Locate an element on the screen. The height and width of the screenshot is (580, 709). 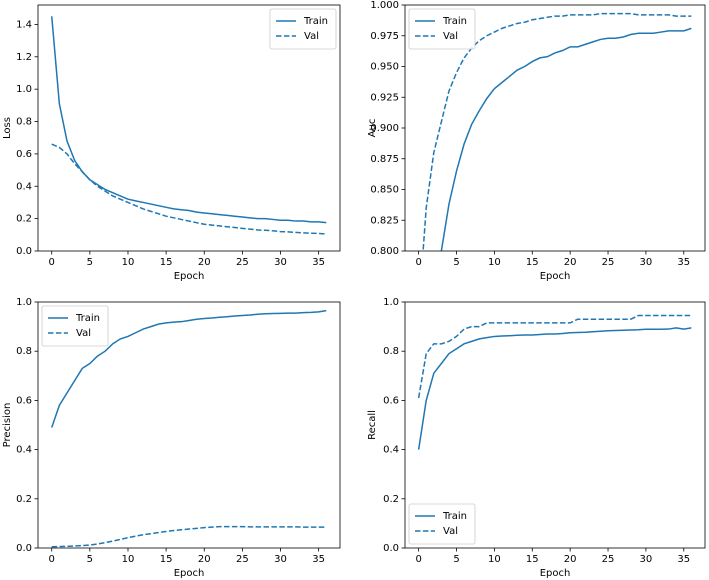
y-tick-label: 0.850 is located at coordinates (384, 190).